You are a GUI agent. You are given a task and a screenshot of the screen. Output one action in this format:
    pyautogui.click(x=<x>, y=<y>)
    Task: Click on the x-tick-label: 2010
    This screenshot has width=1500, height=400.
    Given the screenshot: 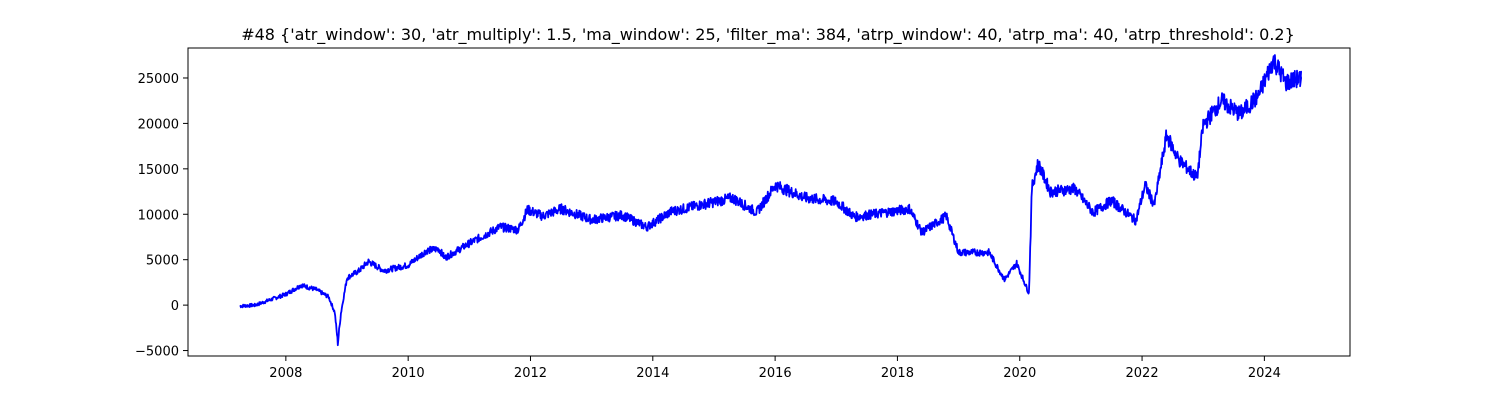 What is the action you would take?
    pyautogui.click(x=408, y=373)
    